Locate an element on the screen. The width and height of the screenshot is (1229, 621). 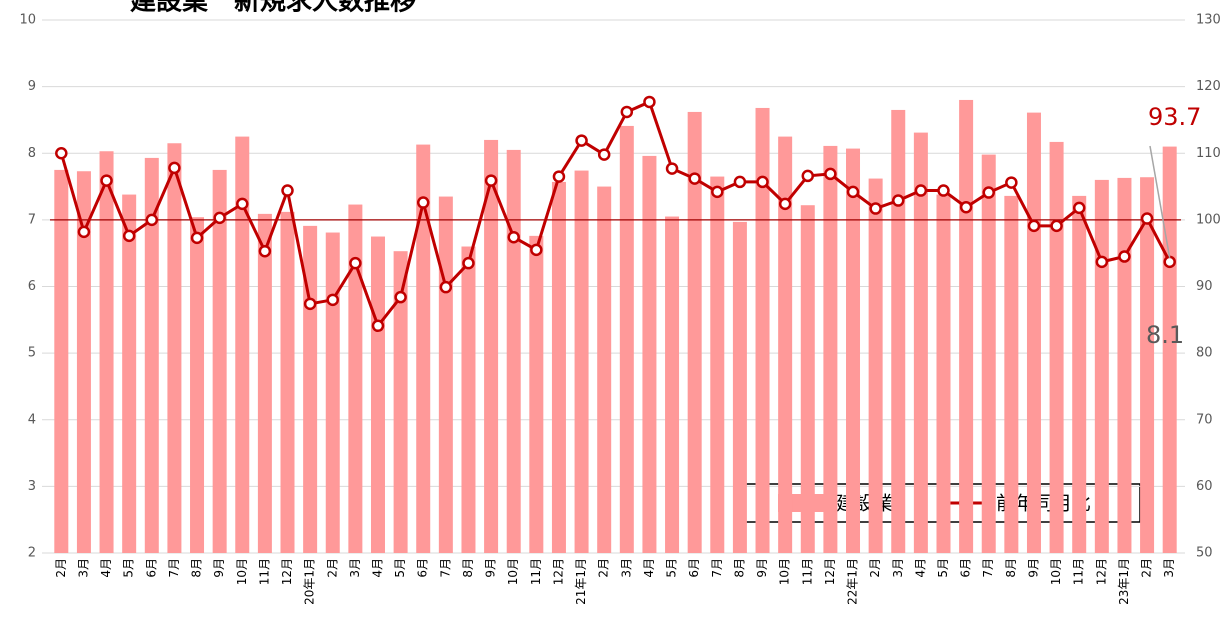
x-tick-label: 5月 is located at coordinates (400, 568).